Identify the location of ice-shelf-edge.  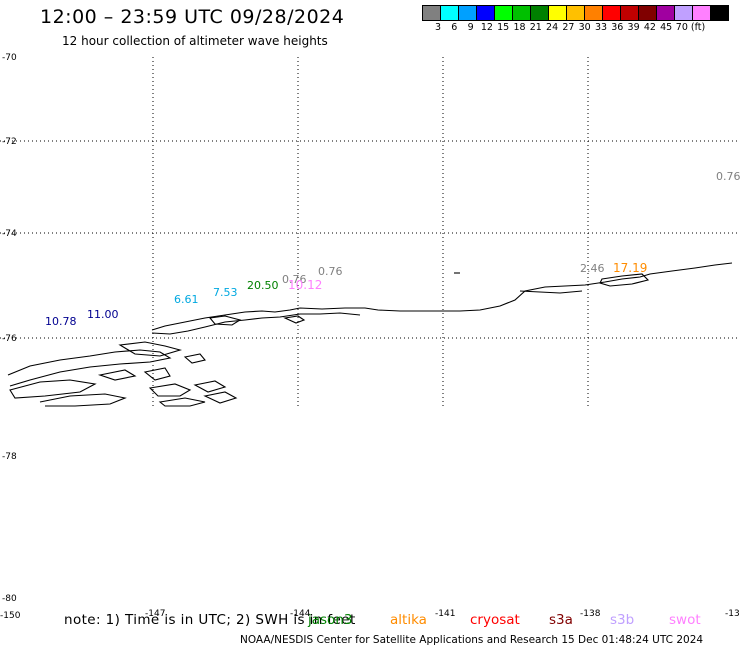
(442, 296).